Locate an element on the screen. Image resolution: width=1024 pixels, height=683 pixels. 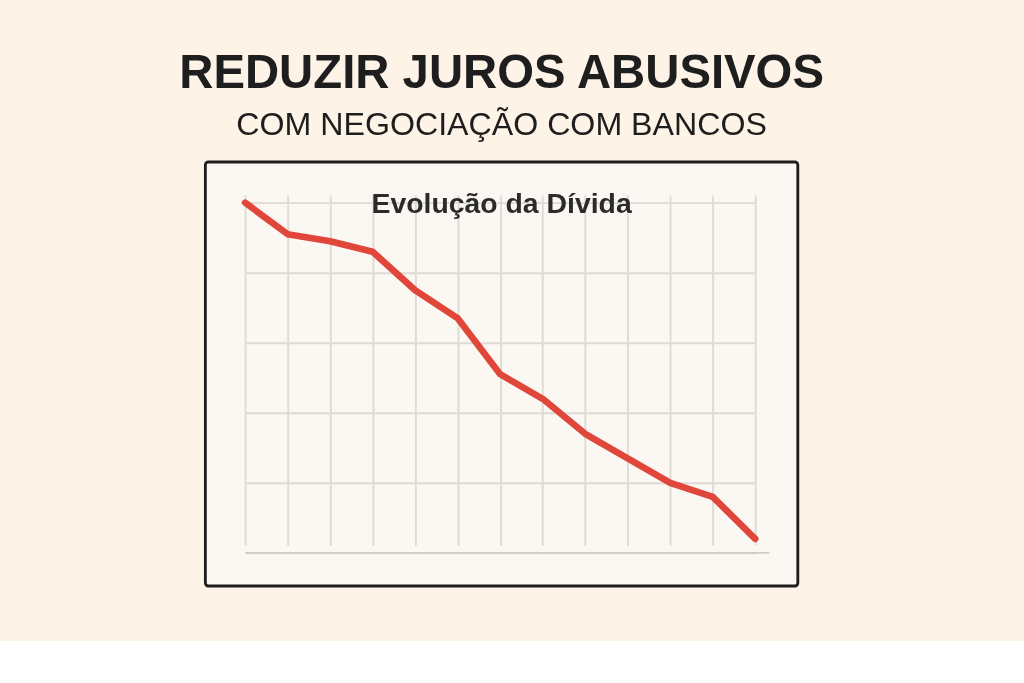
annotation: Evolução da Dívida is located at coordinates (501, 203).